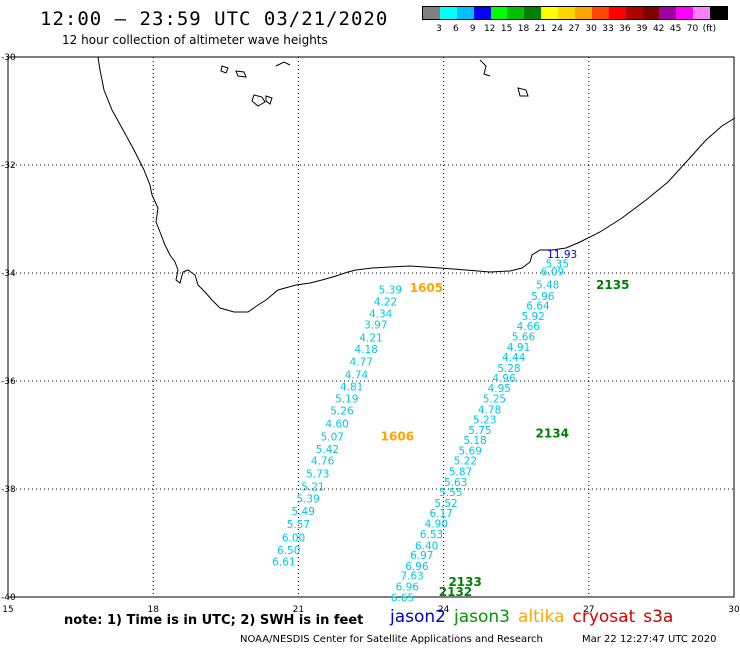 The image size is (740, 650). What do you see at coordinates (8, 166) in the screenshot?
I see `lat-tick-label: -32` at bounding box center [8, 166].